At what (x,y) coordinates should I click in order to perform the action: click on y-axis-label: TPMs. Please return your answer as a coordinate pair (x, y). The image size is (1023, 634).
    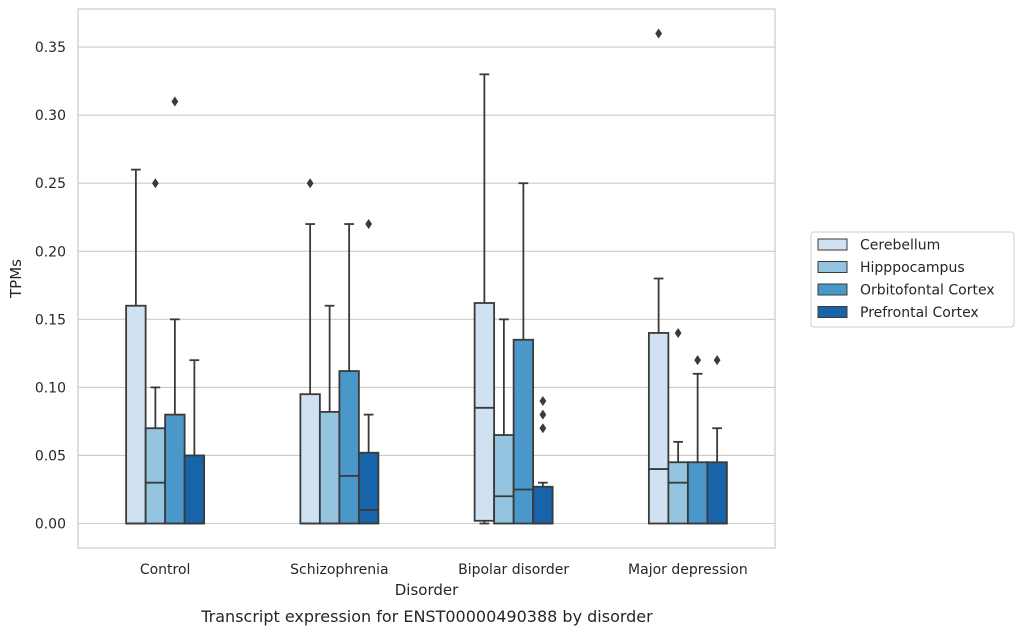
    Looking at the image, I should click on (16, 279).